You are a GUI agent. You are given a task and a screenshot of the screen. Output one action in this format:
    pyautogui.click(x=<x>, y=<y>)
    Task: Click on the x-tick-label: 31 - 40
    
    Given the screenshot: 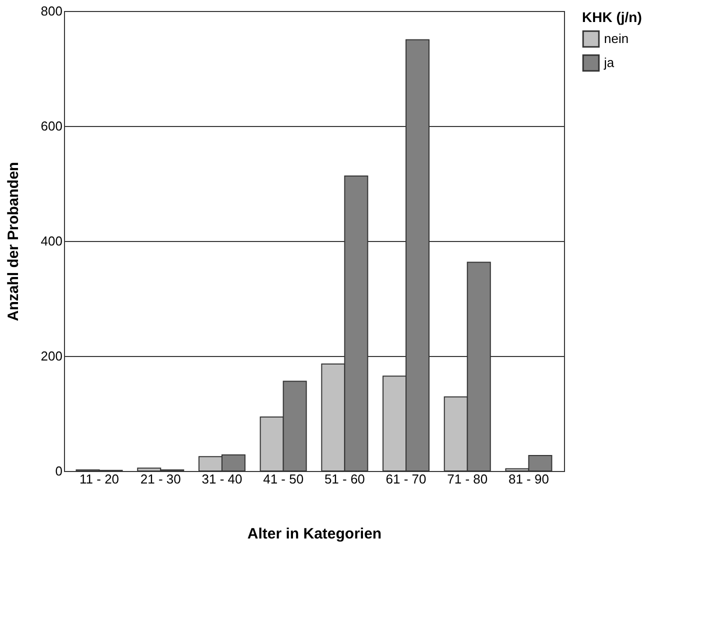 What is the action you would take?
    pyautogui.click(x=222, y=479)
    